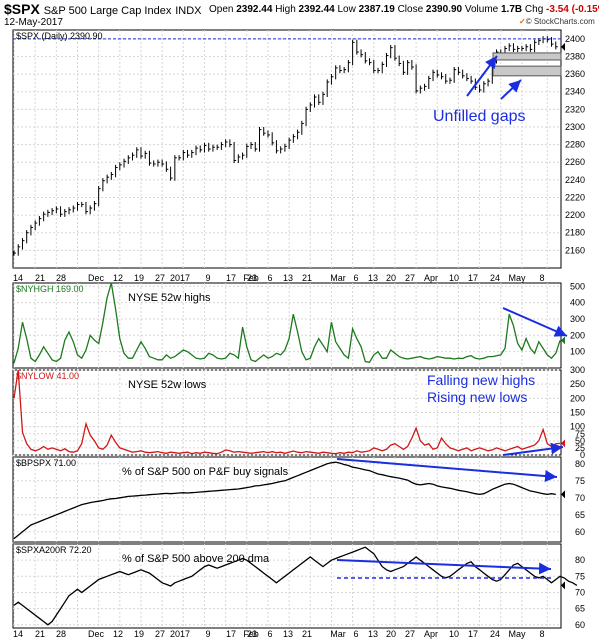  I want to click on y-tick-label: 65, so click(580, 609).